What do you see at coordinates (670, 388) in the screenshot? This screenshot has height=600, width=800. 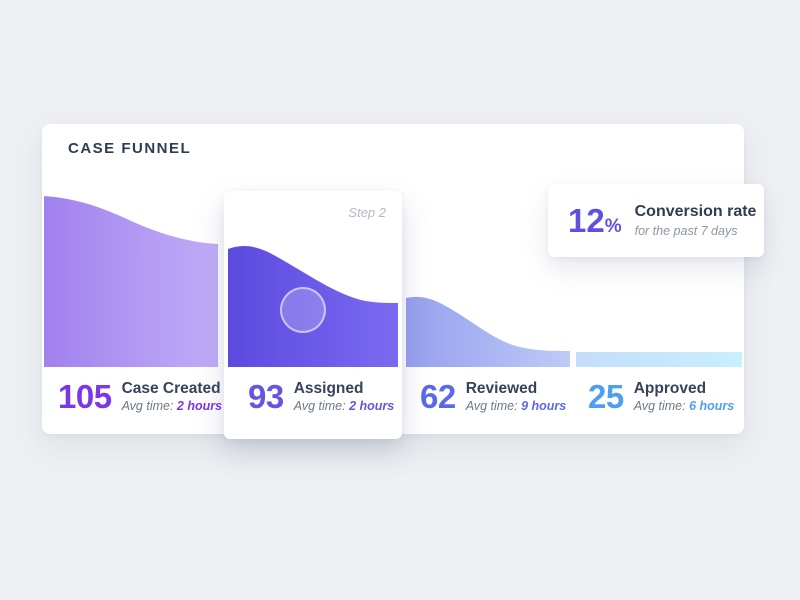 I see `stat-label: Approved` at bounding box center [670, 388].